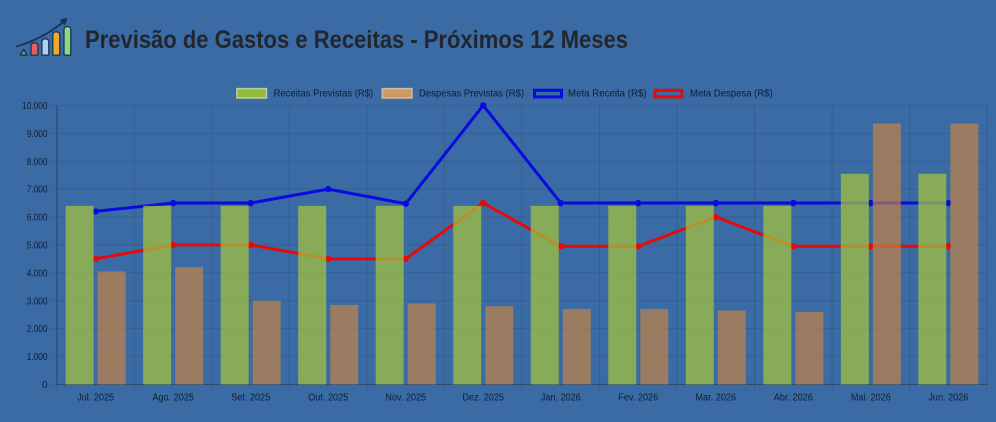 This screenshot has height=422, width=996. Describe the element at coordinates (607, 94) in the screenshot. I see `svg-text: Meta Receita (R$)` at that location.